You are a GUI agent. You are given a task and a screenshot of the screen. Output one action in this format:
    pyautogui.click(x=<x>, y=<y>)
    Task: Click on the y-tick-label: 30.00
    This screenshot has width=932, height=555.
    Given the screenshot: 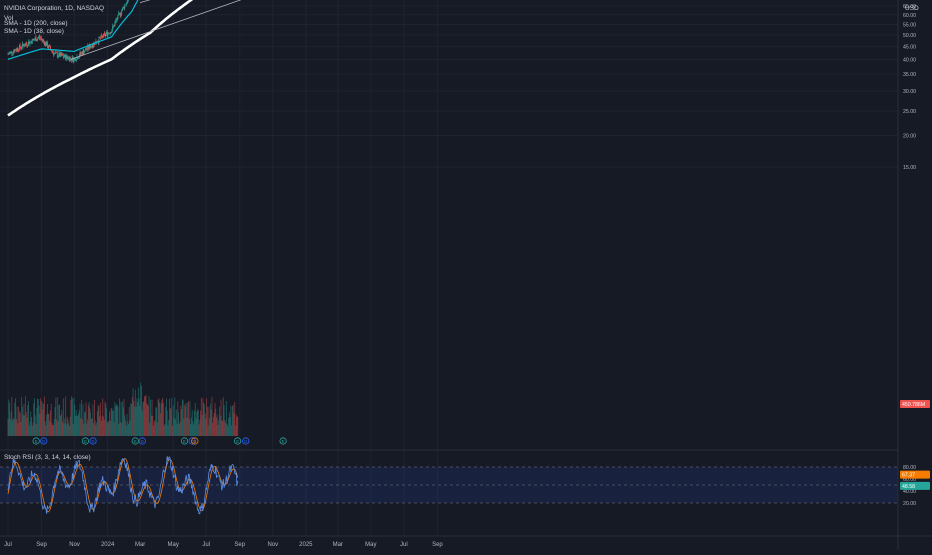 What is the action you would take?
    pyautogui.click(x=909, y=92)
    